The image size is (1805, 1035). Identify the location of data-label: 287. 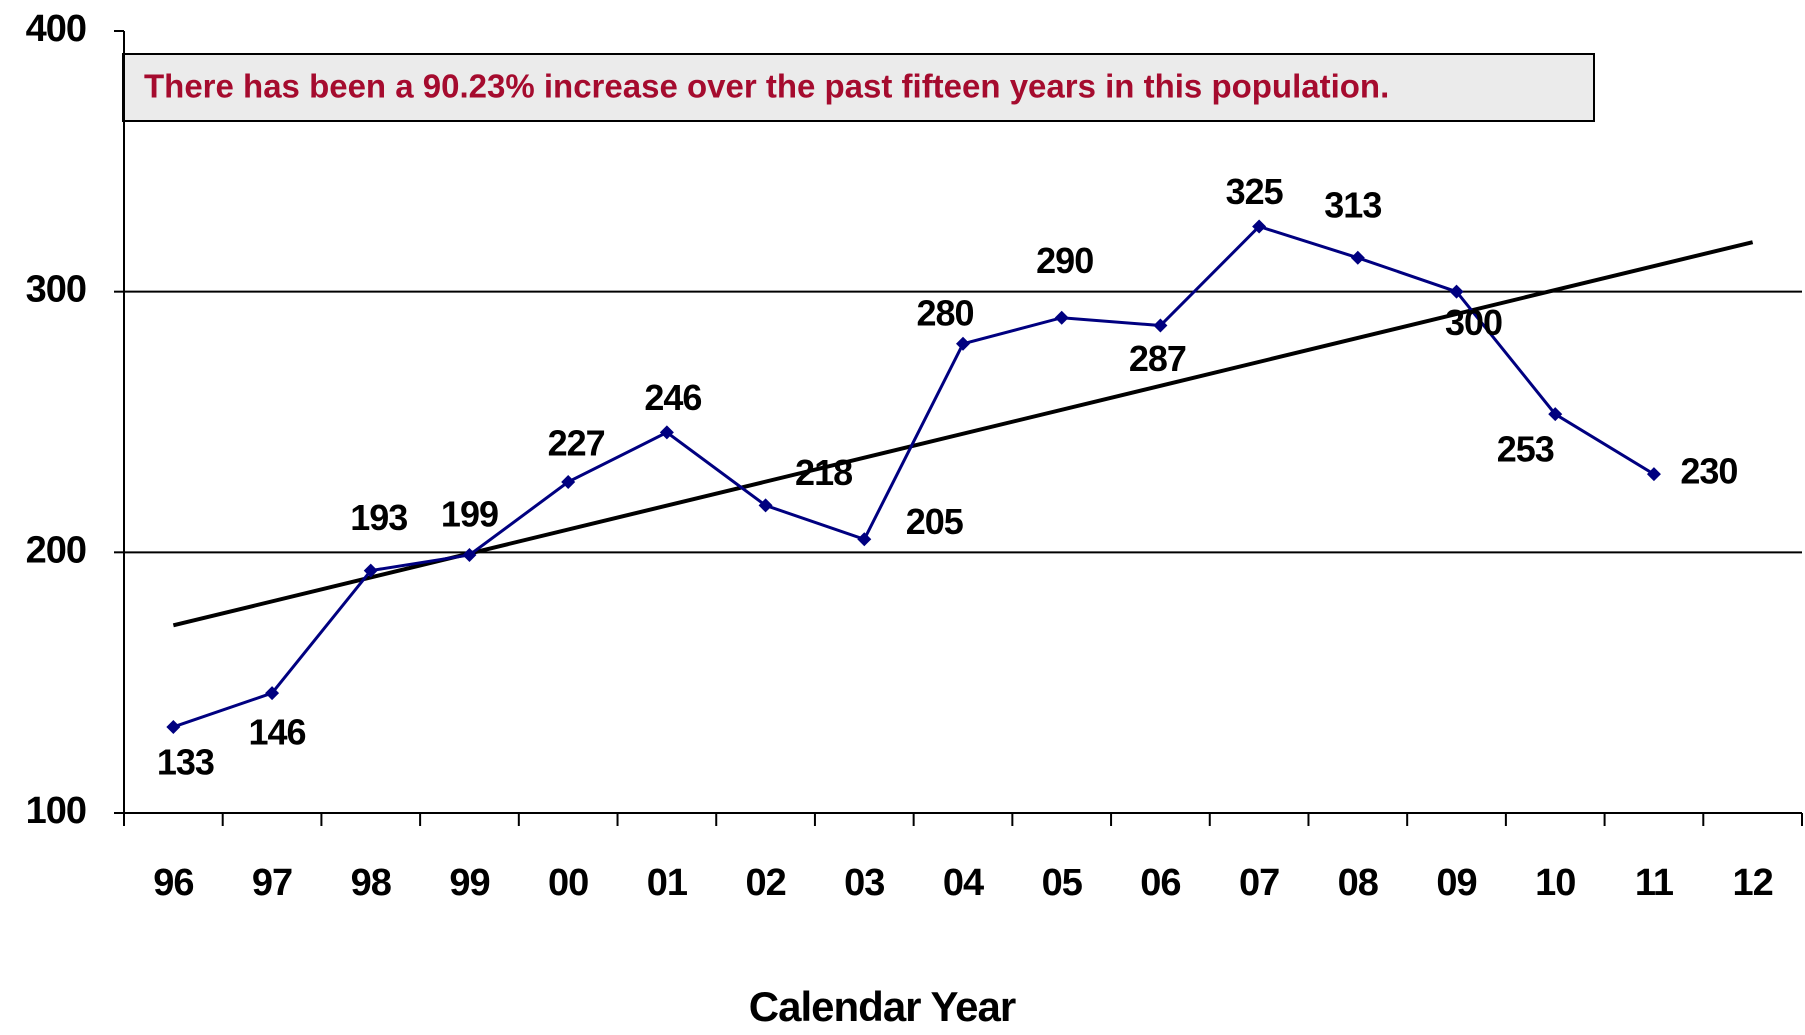
(1157, 358).